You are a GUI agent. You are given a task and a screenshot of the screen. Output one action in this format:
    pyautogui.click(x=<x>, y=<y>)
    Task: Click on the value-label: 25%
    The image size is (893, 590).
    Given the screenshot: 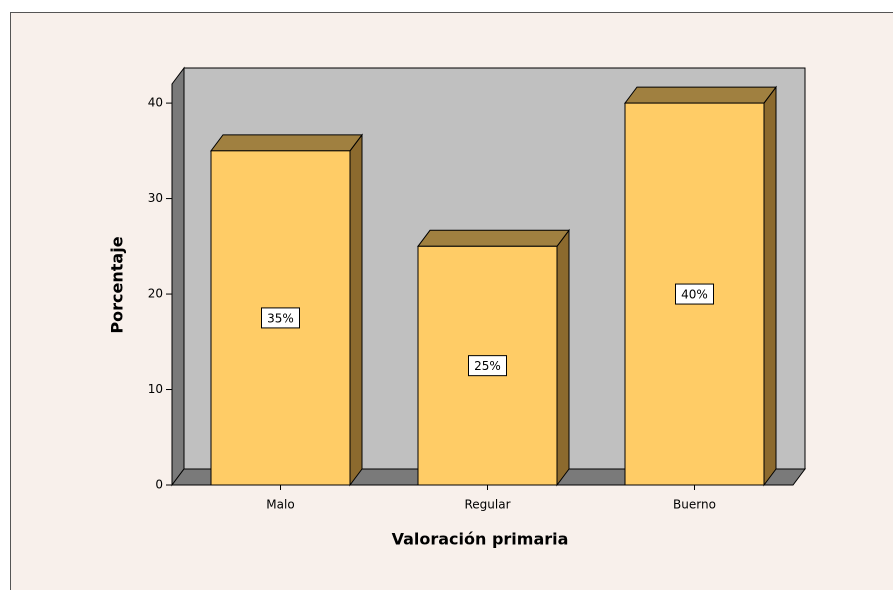 What is the action you would take?
    pyautogui.click(x=487, y=366)
    